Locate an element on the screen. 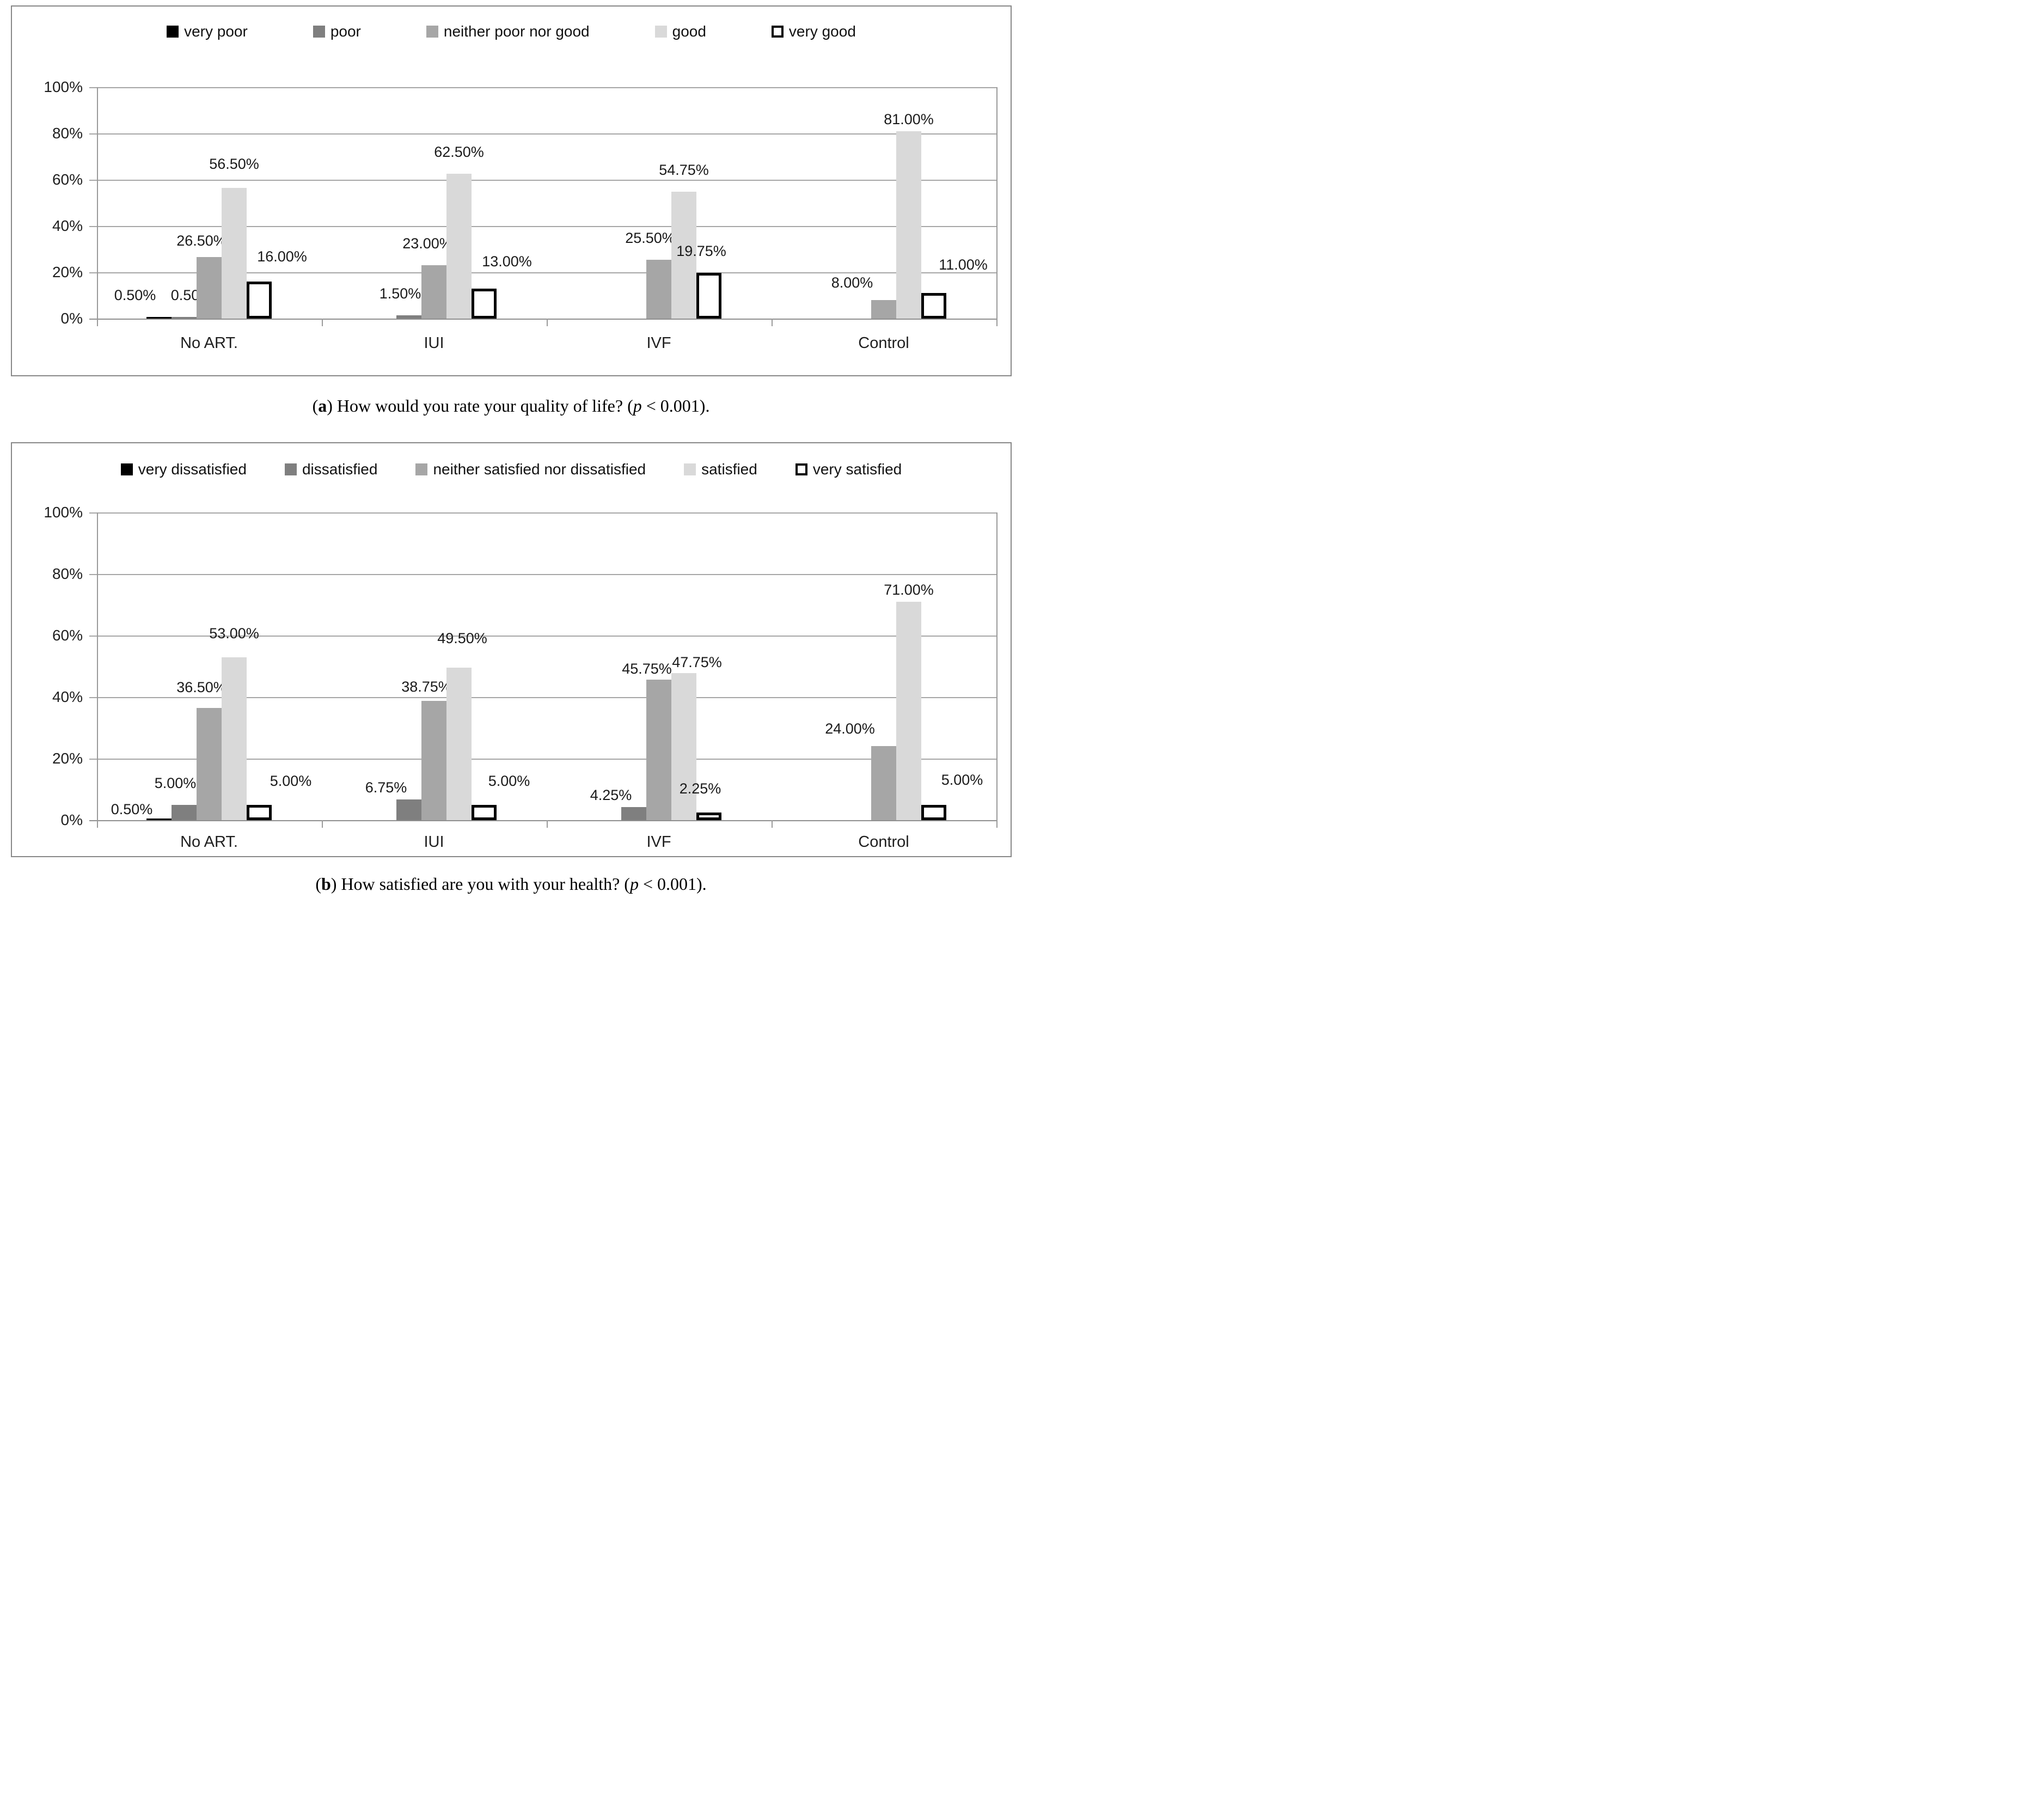  y-axis-tick-label: 0% is located at coordinates (71, 318).